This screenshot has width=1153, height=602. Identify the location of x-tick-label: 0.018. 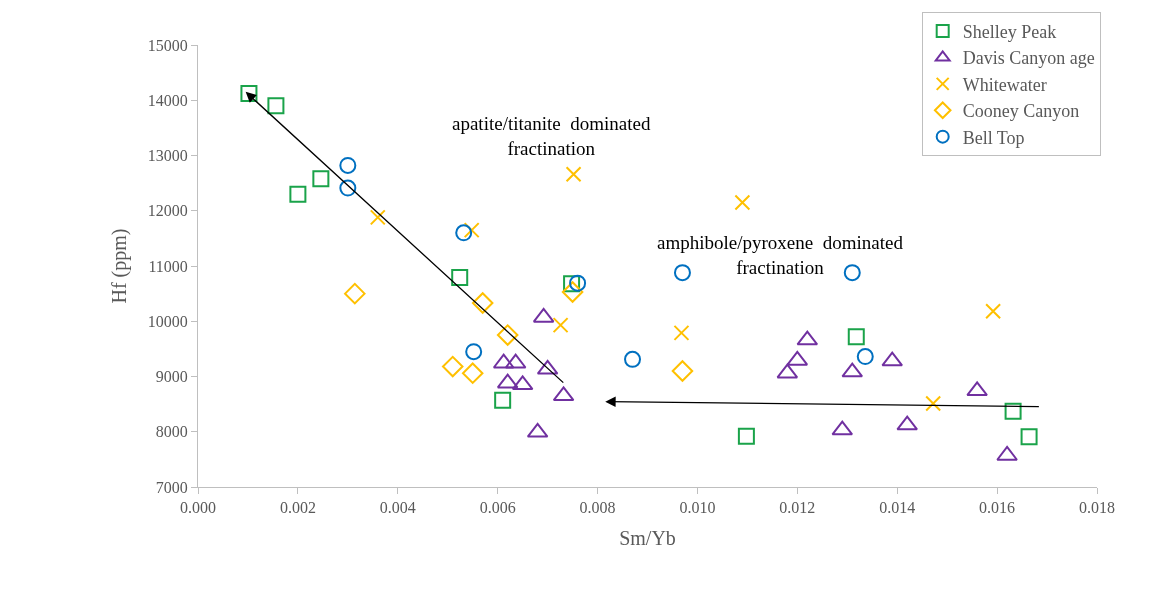
(1097, 508).